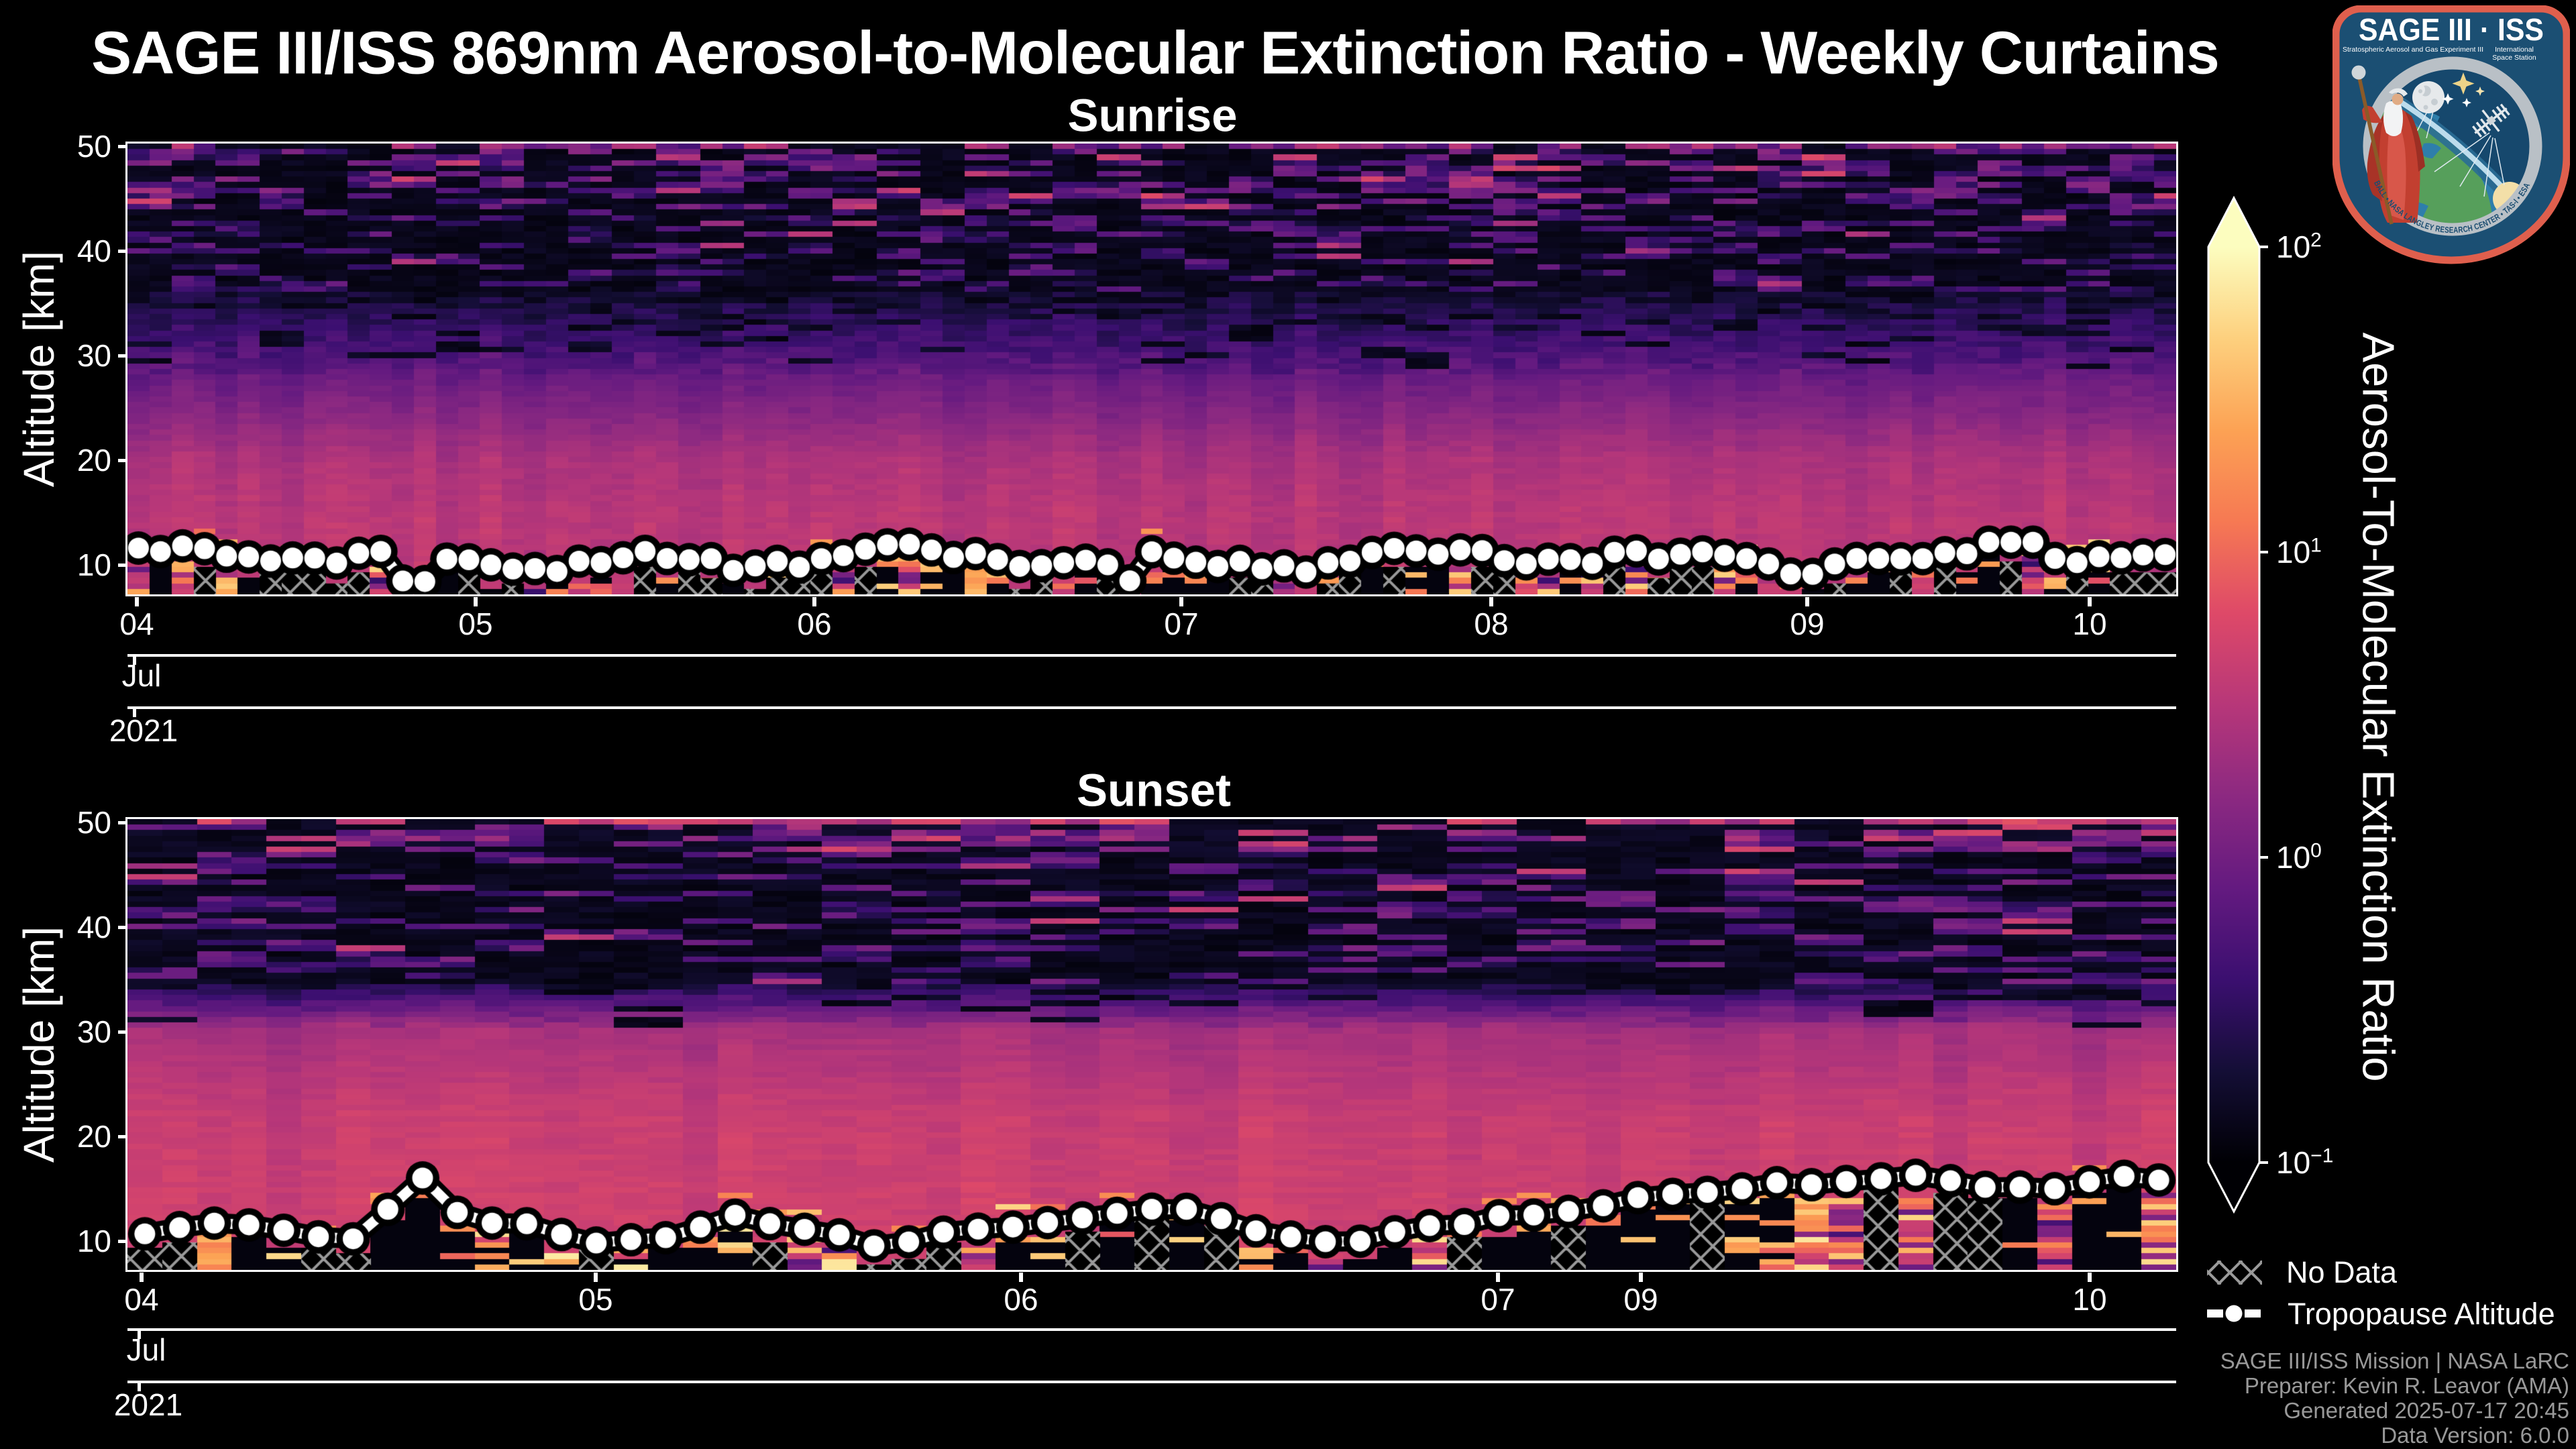 The height and width of the screenshot is (1449, 2576). I want to click on svg-text: Space Station, so click(2514, 58).